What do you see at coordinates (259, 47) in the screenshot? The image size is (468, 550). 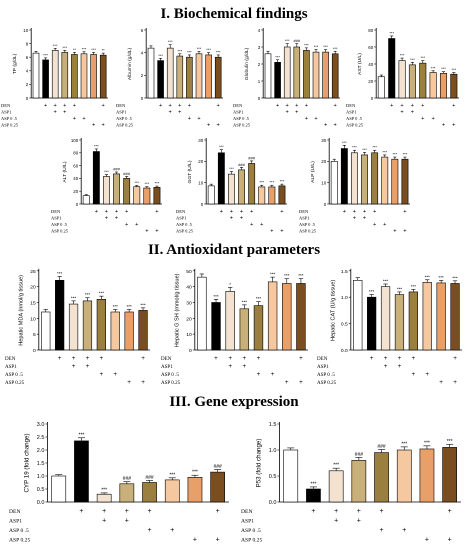 I see `y-tick-label: 3` at bounding box center [259, 47].